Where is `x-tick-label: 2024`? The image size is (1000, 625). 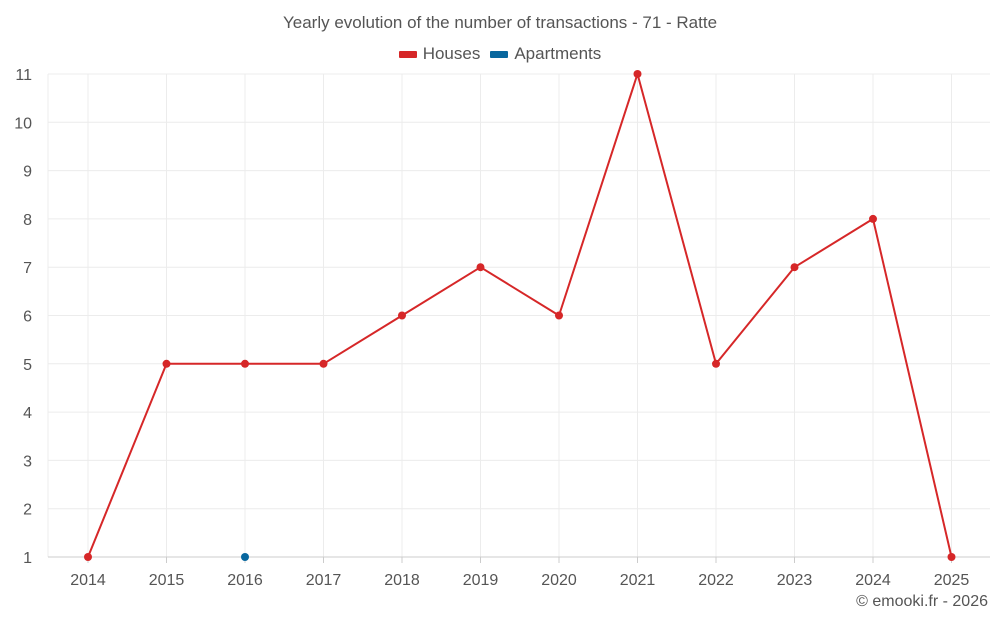 x-tick-label: 2024 is located at coordinates (873, 580).